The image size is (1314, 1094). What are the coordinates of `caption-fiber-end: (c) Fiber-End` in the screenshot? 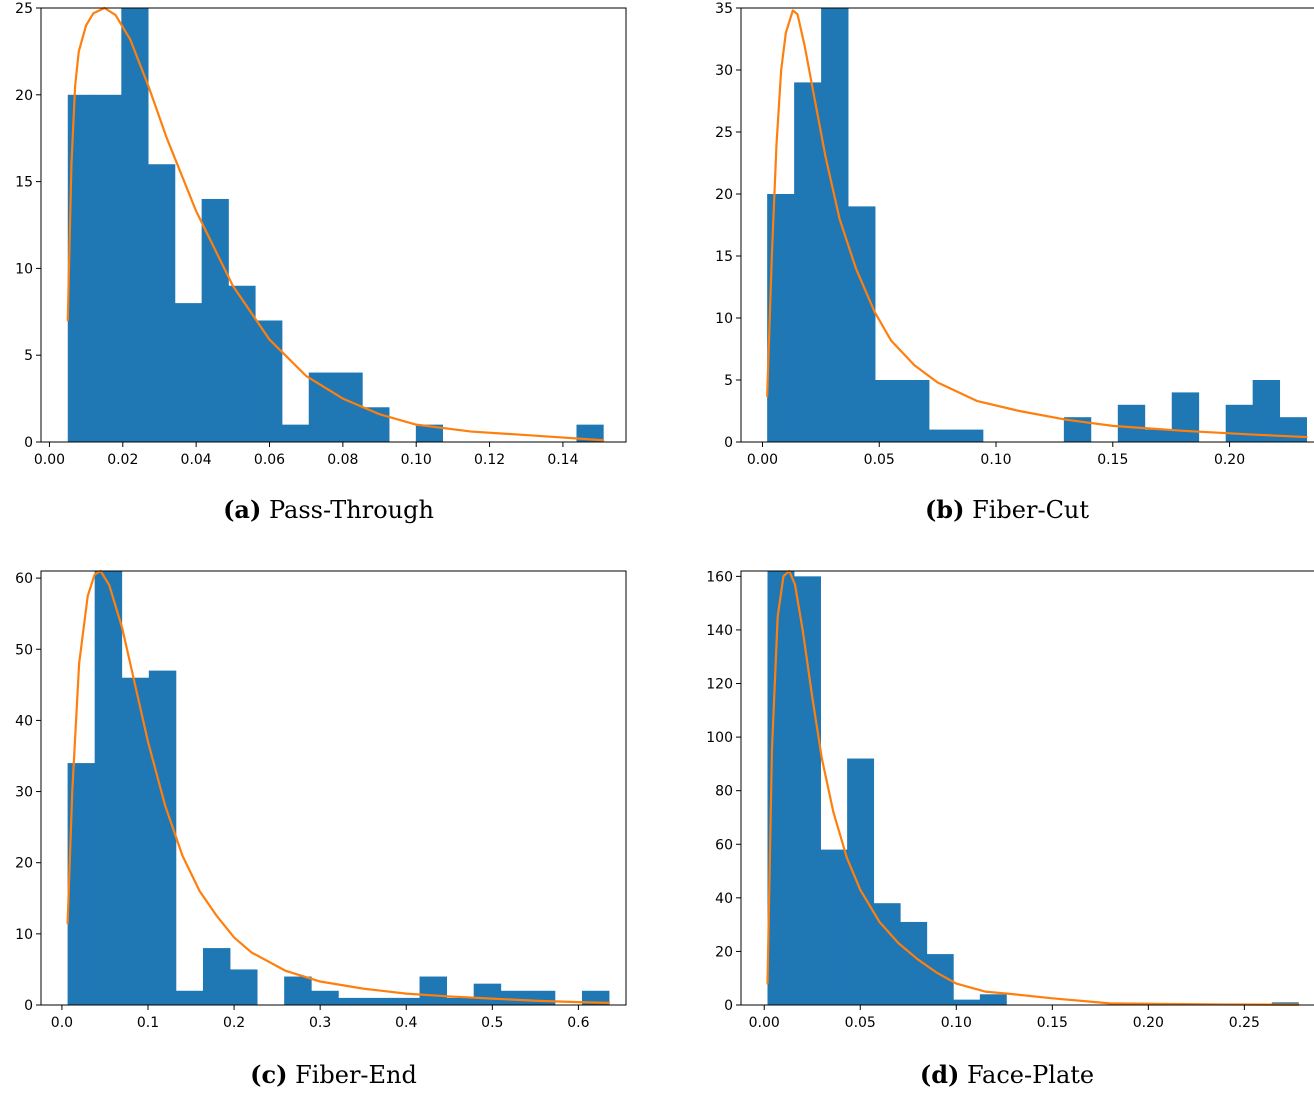 It's located at (333, 1074).